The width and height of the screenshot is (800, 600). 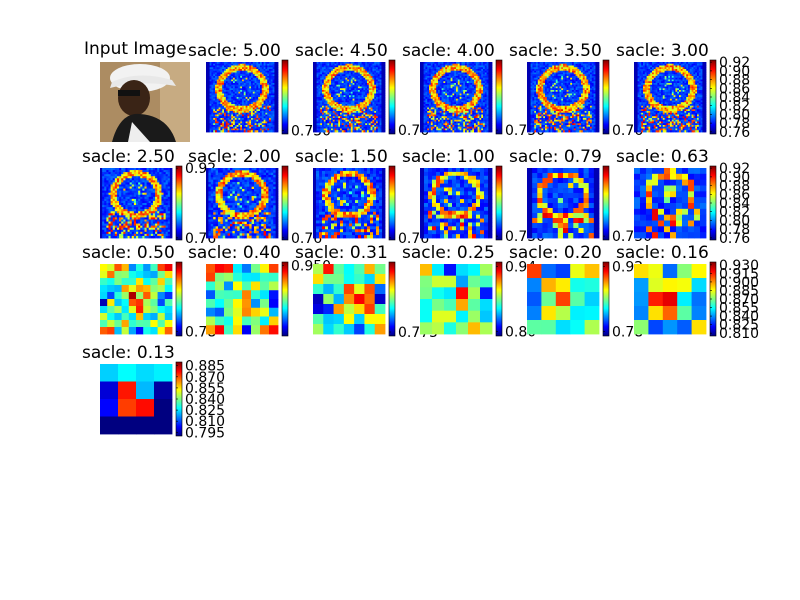 What do you see at coordinates (341, 51) in the screenshot?
I see `heatmap-title: sacle: 4.50` at bounding box center [341, 51].